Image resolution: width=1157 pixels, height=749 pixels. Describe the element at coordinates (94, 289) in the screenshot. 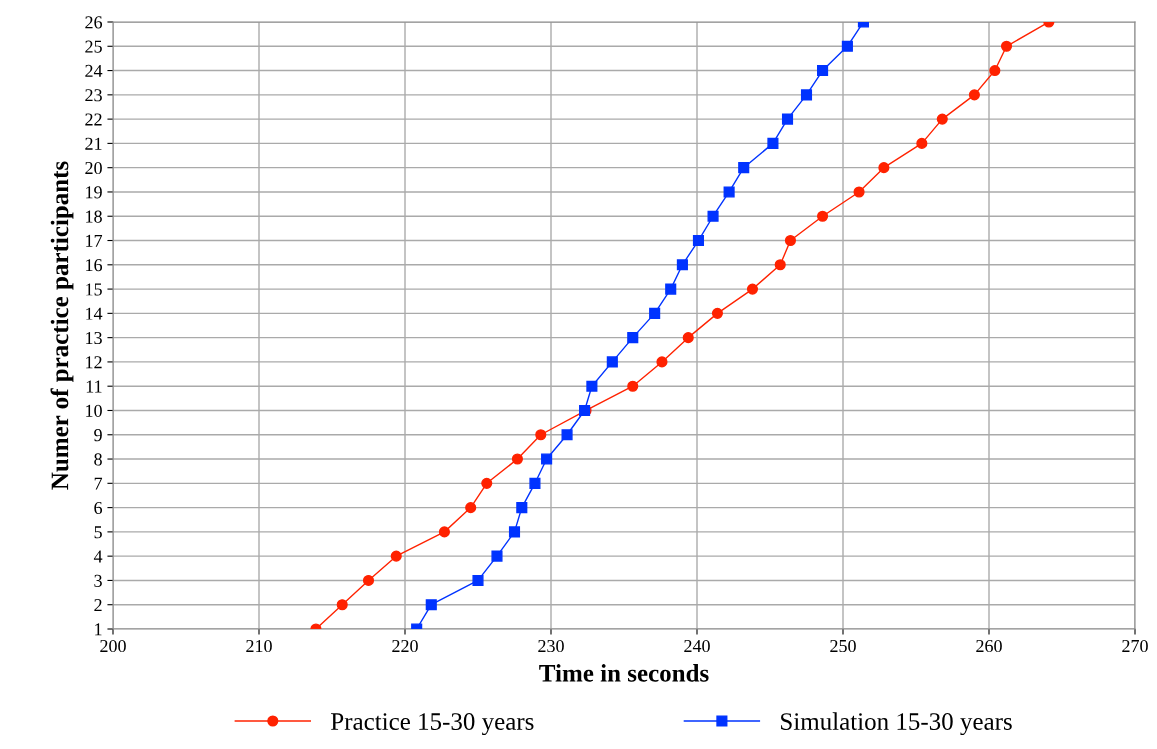

I see `y-tick-label: 15` at that location.